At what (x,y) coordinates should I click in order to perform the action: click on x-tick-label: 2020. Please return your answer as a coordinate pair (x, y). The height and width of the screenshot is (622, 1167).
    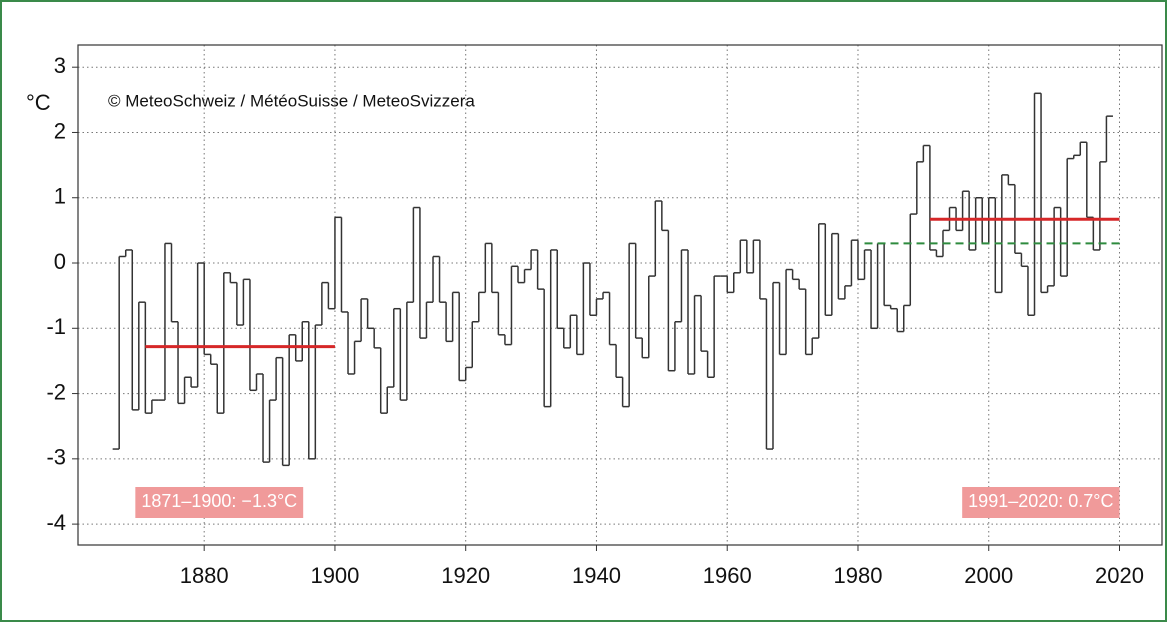
    Looking at the image, I should click on (1119, 575).